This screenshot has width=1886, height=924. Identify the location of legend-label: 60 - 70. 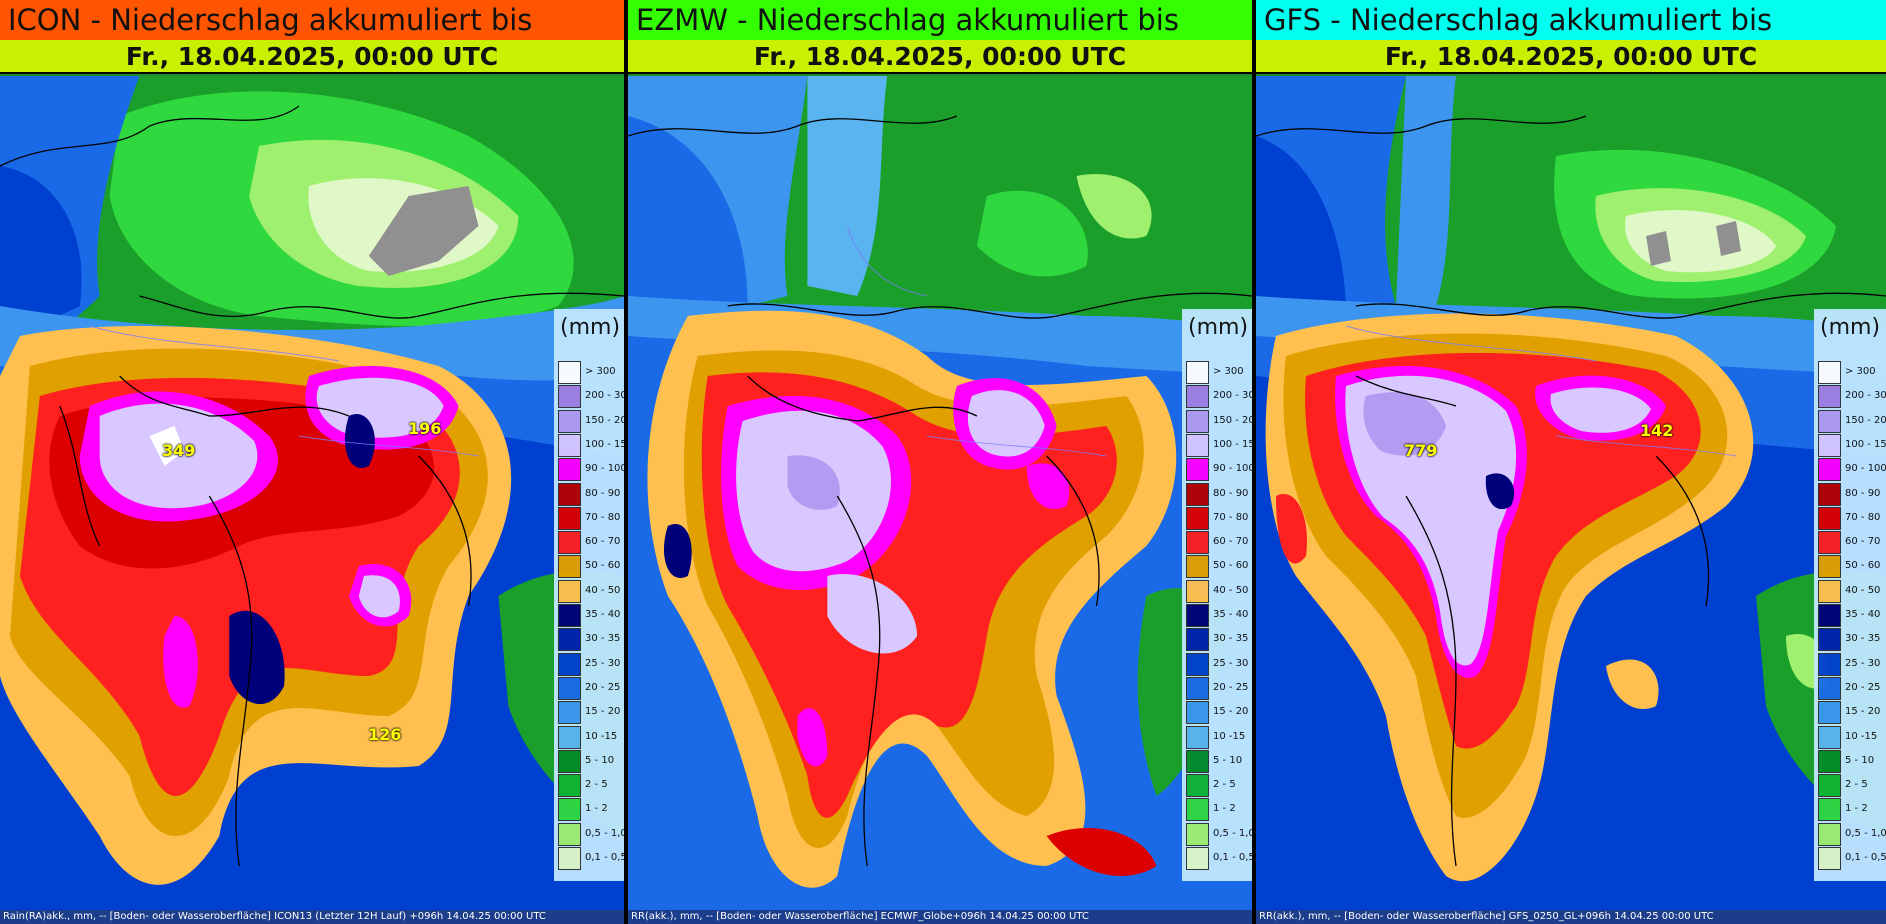
(603, 542).